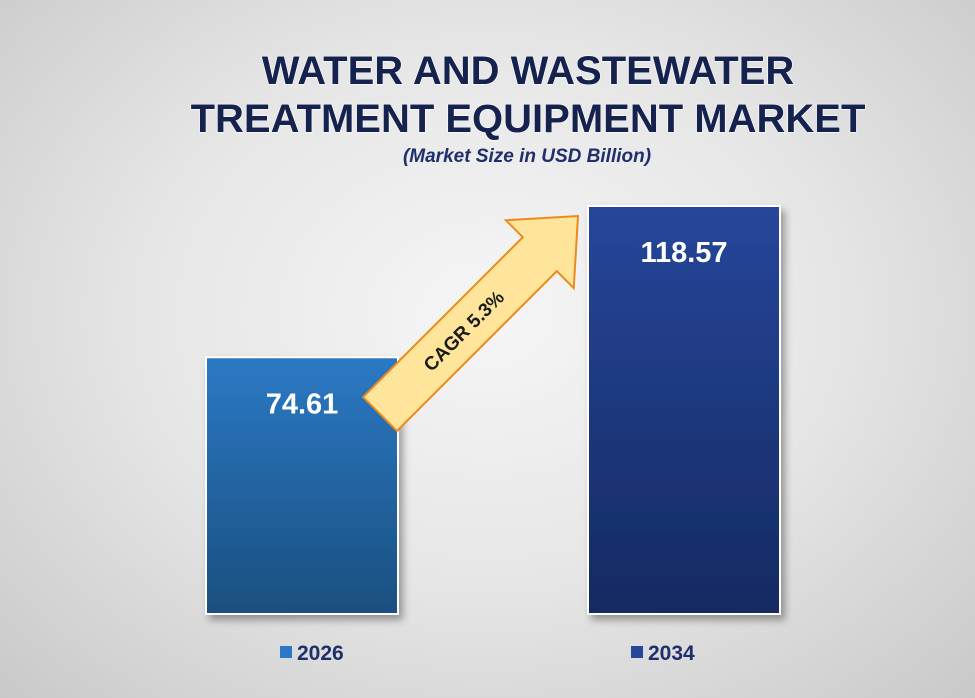 The width and height of the screenshot is (975, 698). What do you see at coordinates (528, 71) in the screenshot?
I see `chart-title-line-1: WATER AND WASTEWATER` at bounding box center [528, 71].